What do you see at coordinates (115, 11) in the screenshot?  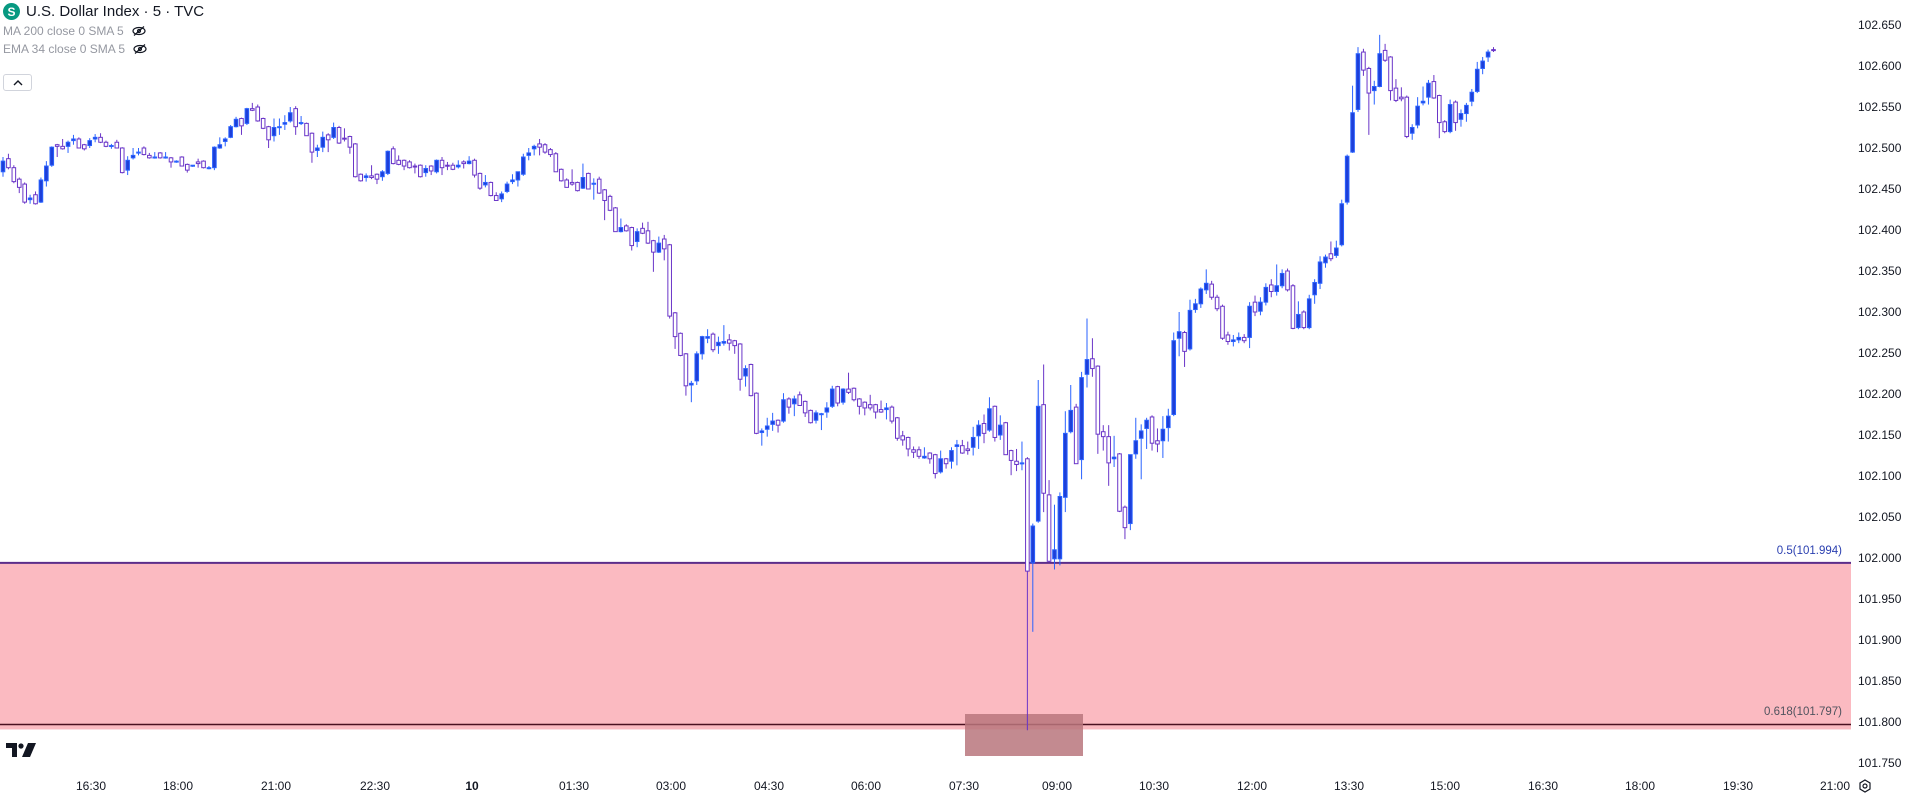 I see `symbol-title: U.S. Dollar Index · 5 · TVC` at bounding box center [115, 11].